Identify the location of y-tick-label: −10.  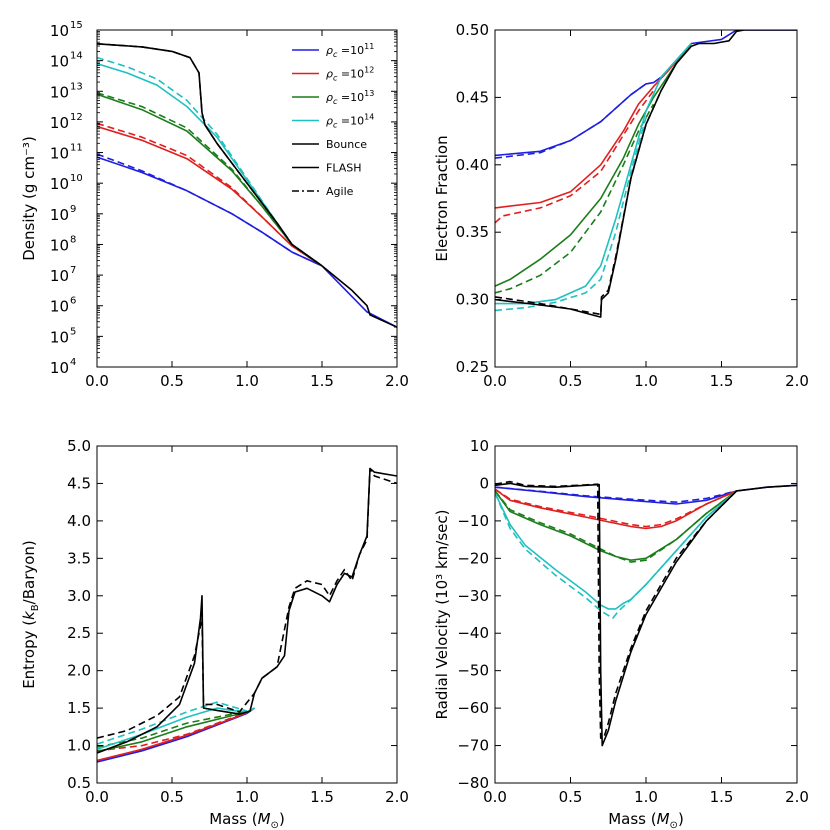
(473, 521).